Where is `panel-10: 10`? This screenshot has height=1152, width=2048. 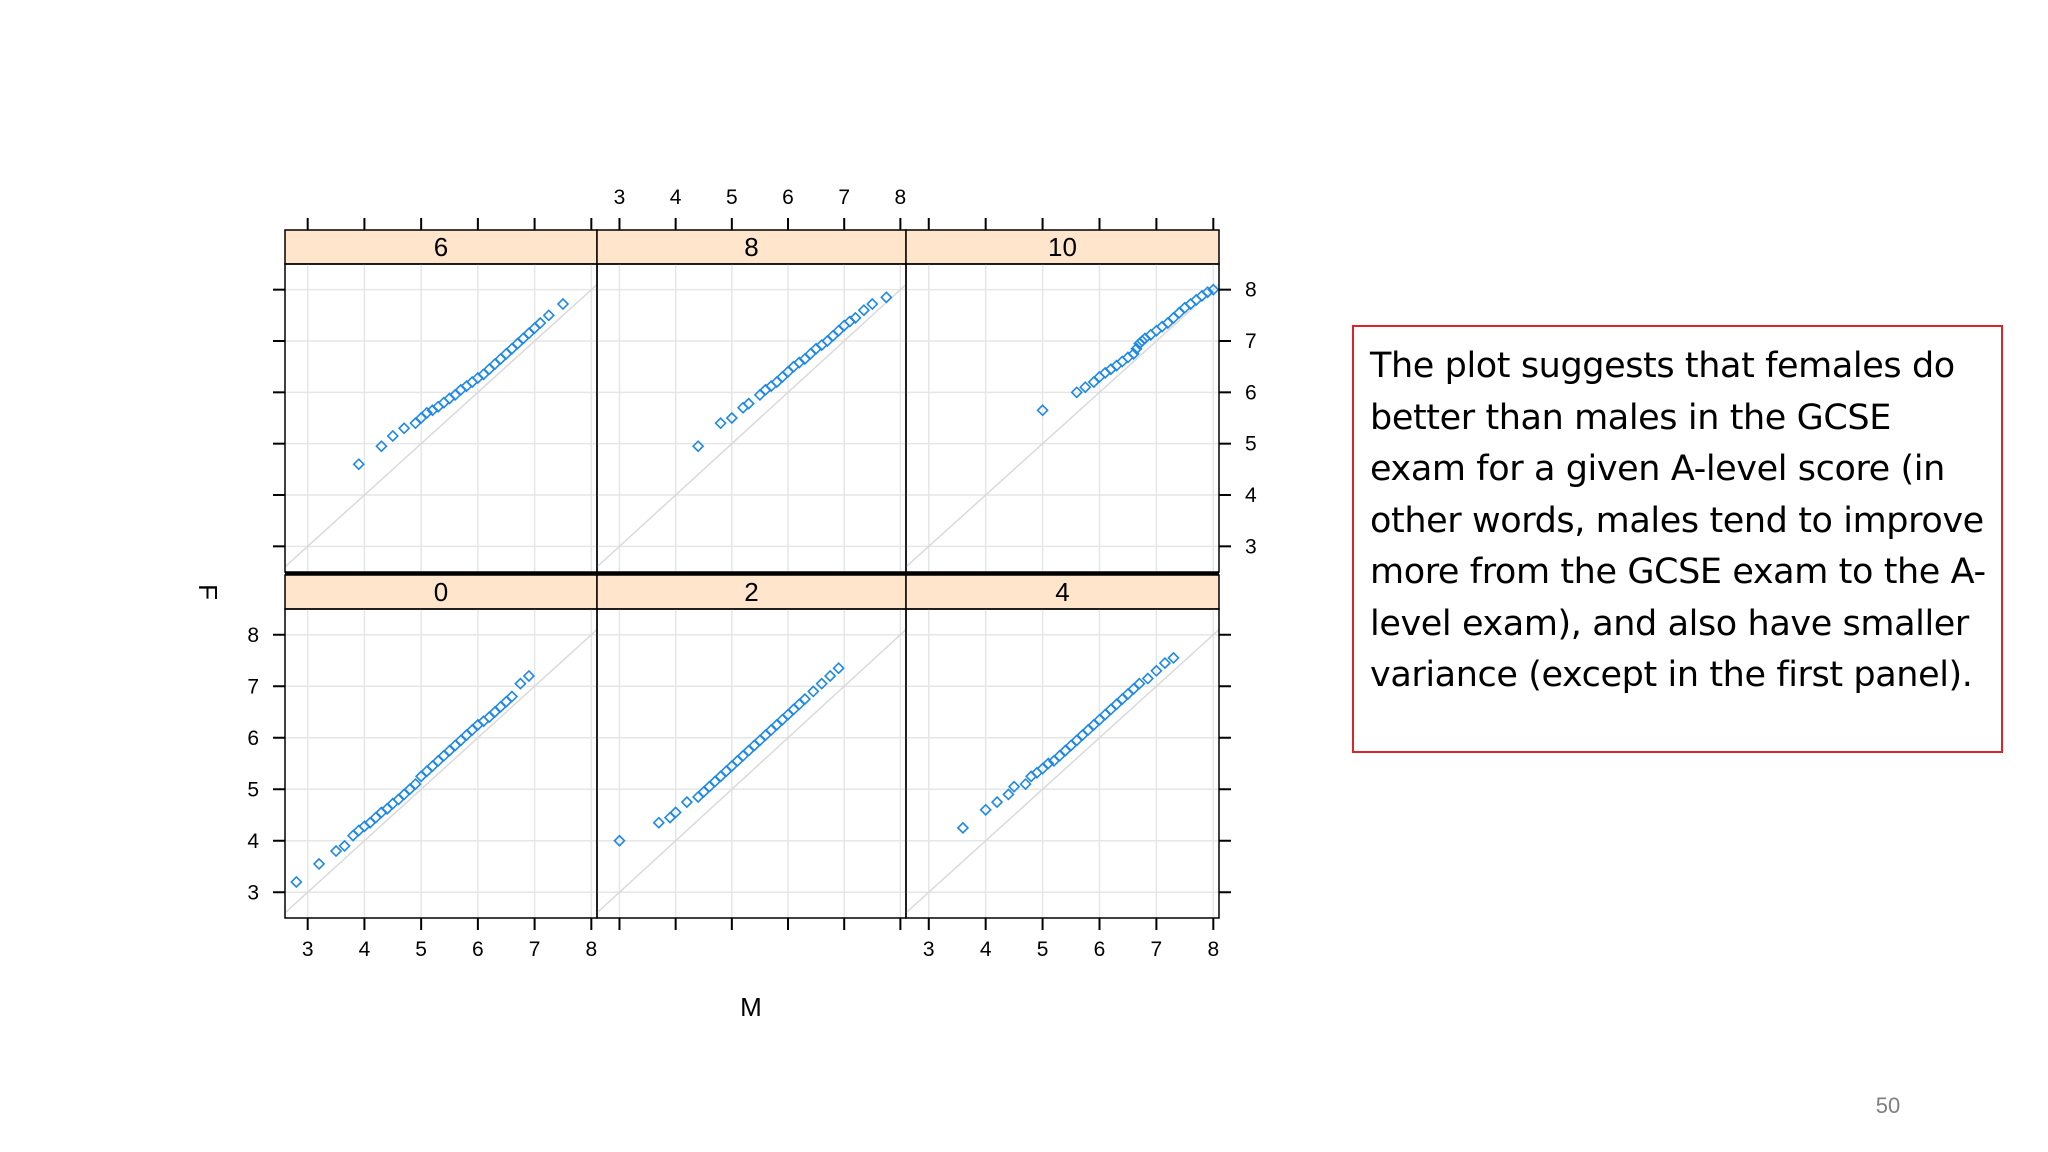
panel-10: 10 is located at coordinates (1062, 401).